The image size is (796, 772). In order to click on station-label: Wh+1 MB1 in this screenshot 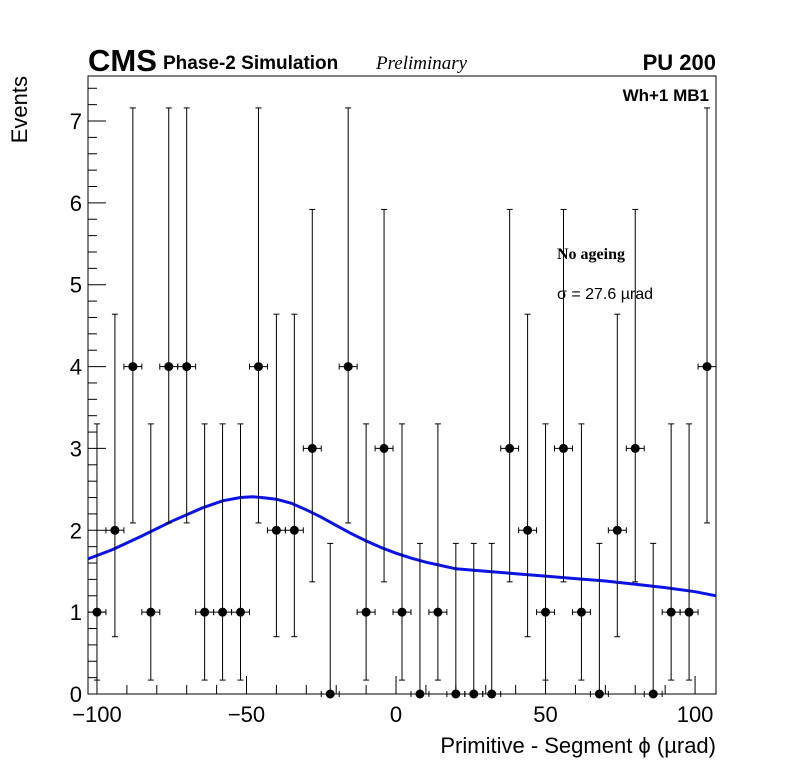, I will do `click(666, 95)`.